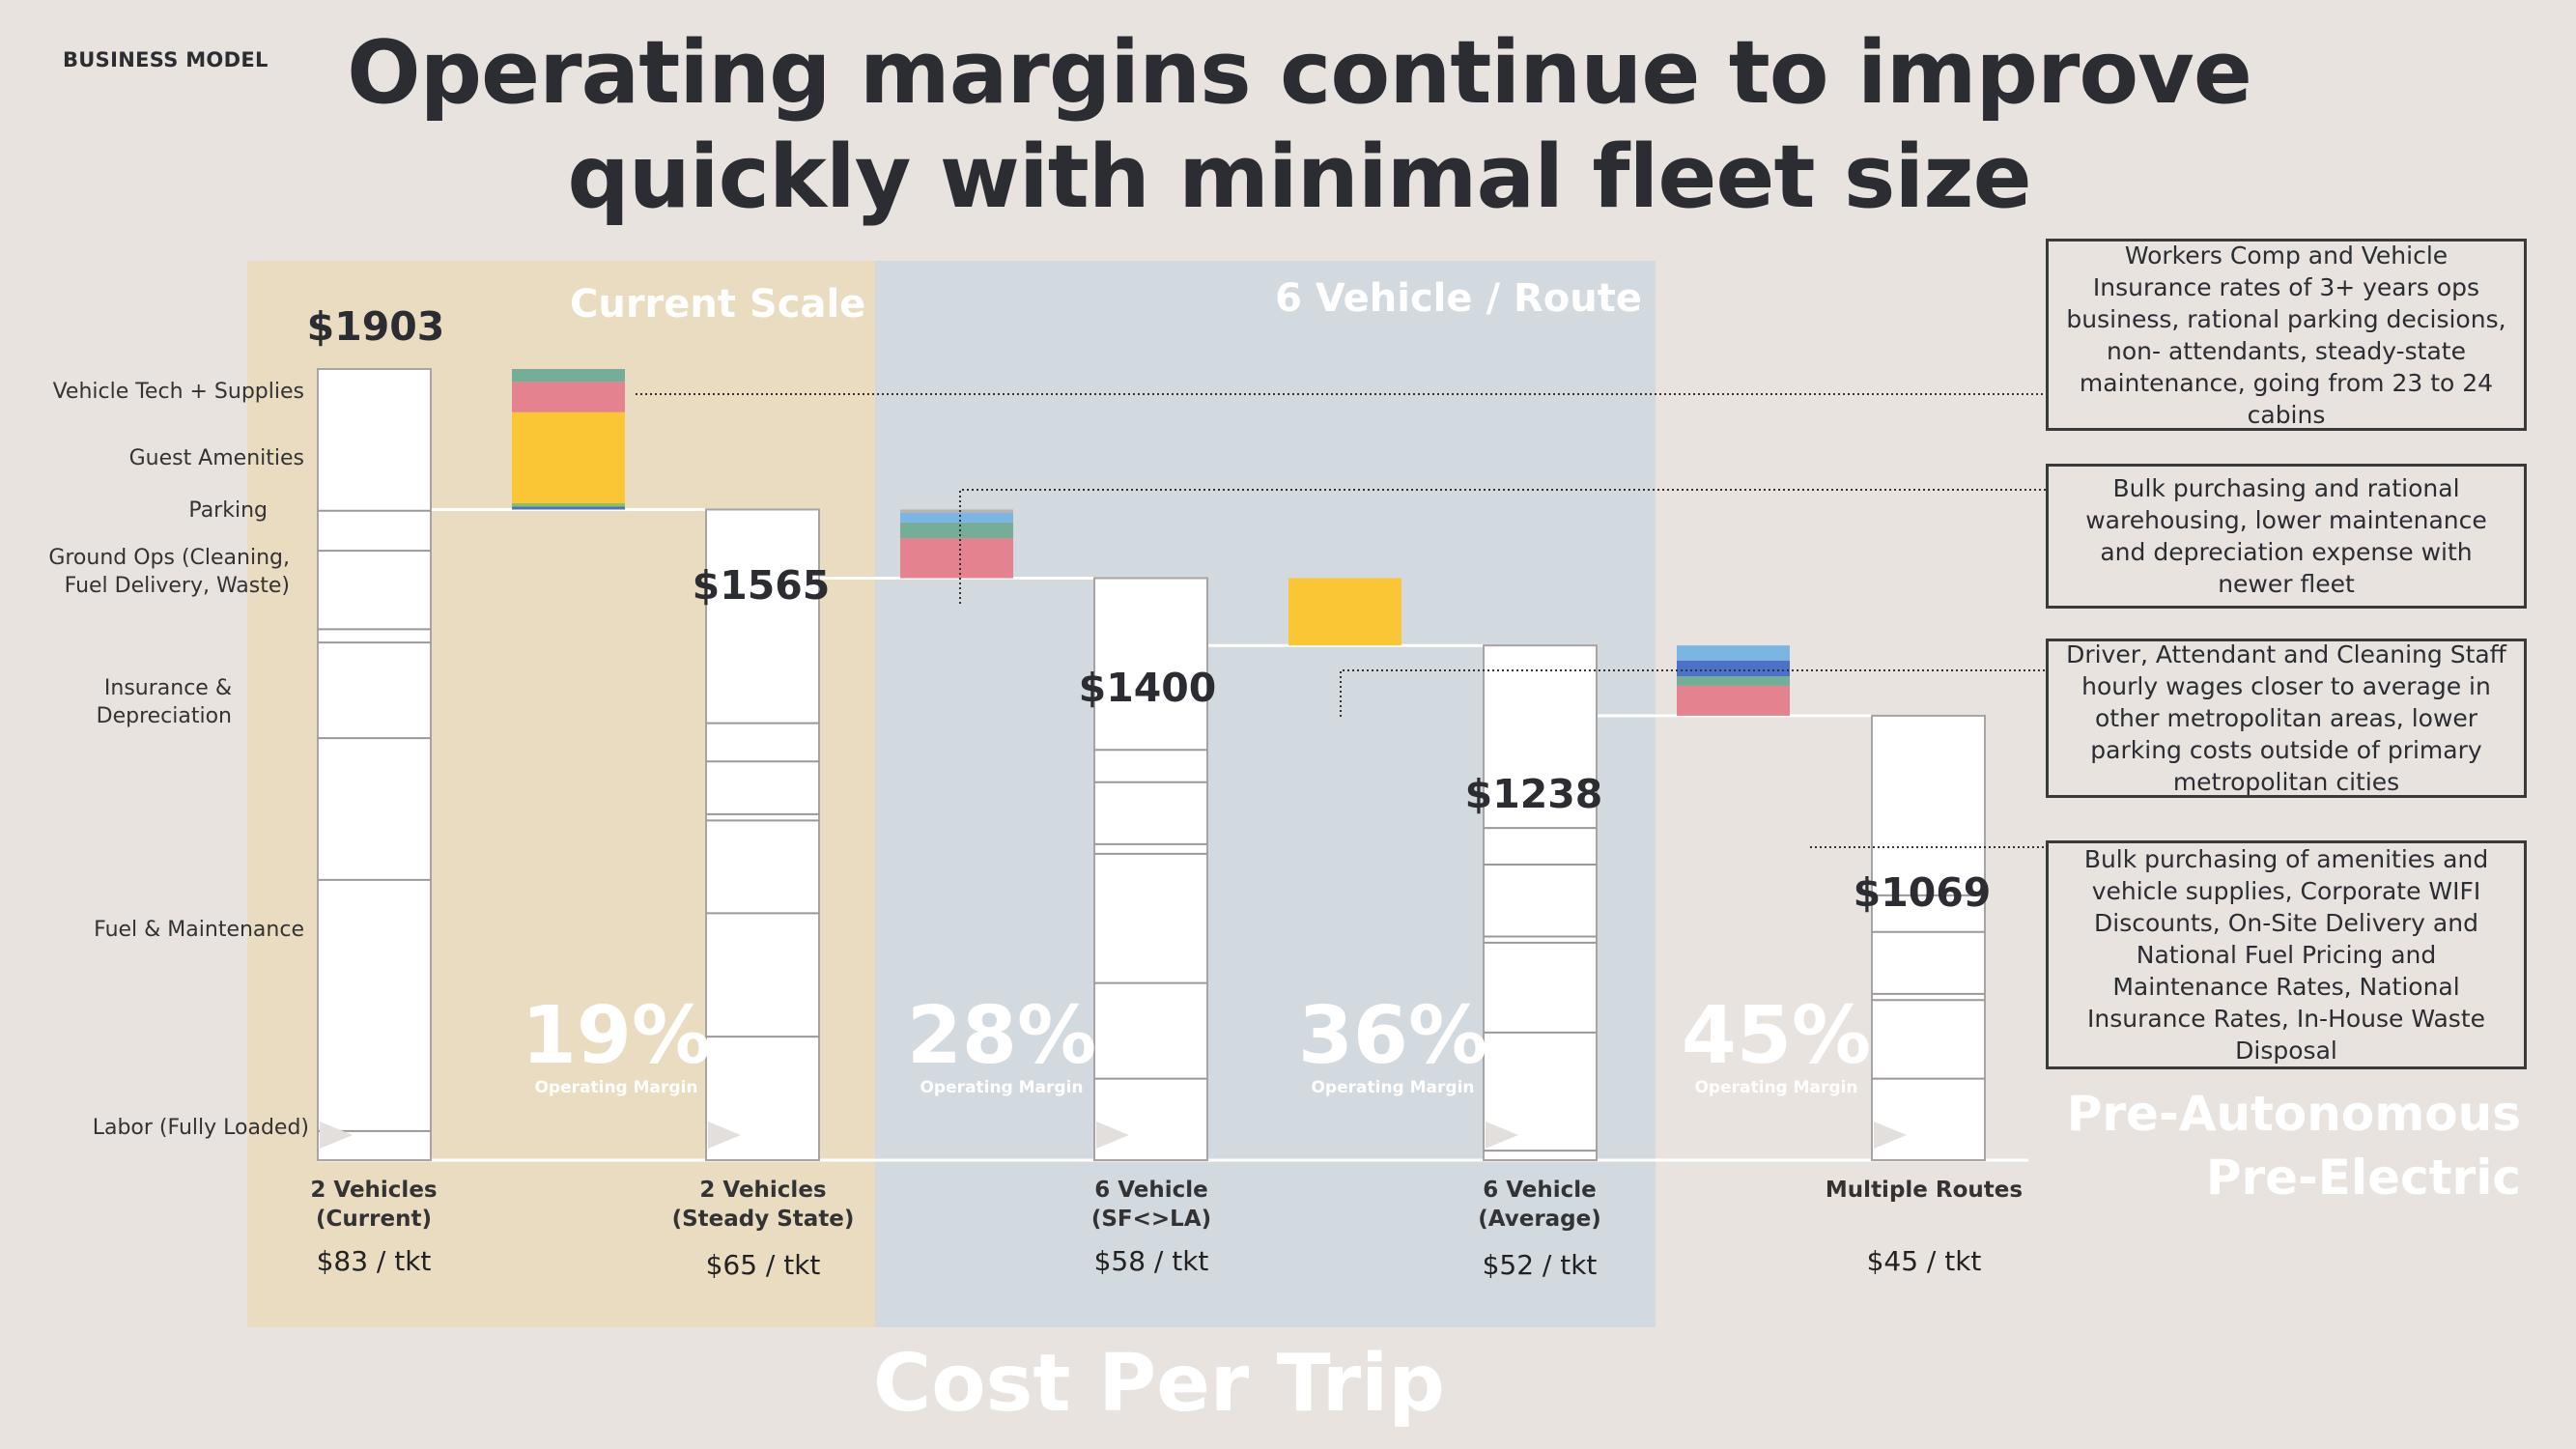 Image resolution: width=2576 pixels, height=1449 pixels. I want to click on margin-3: 36% Operating Margin, so click(1393, 1044).